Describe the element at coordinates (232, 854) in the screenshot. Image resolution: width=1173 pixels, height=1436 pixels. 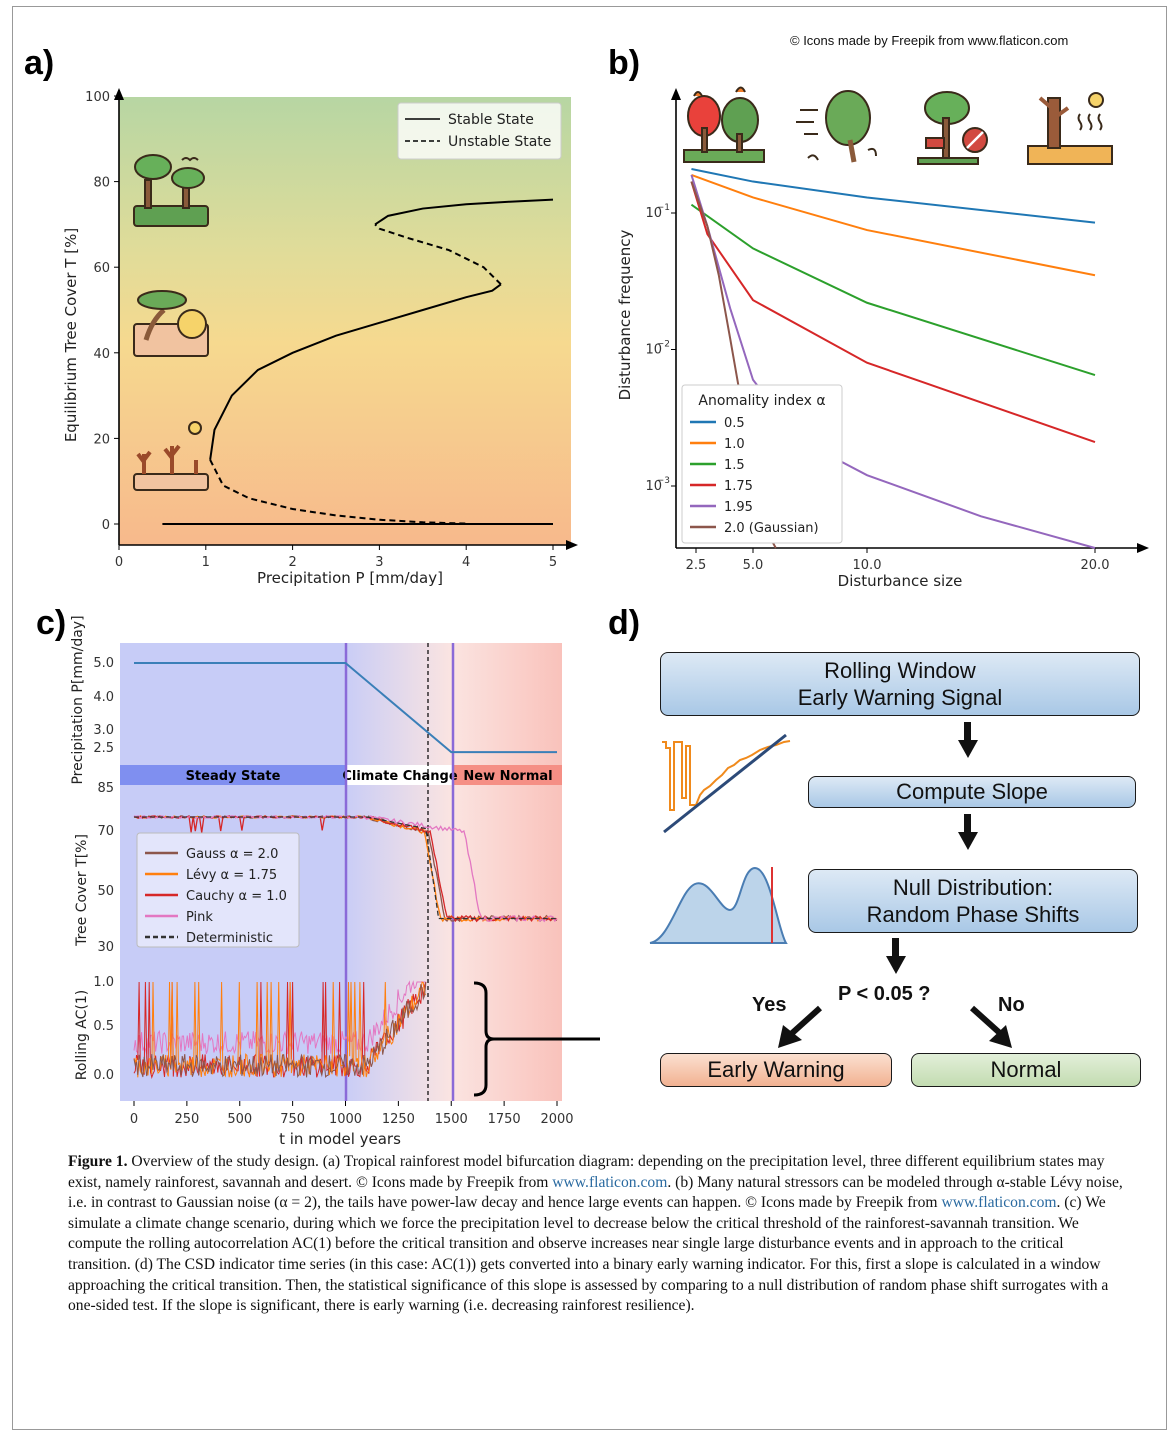
I see `legend-c-label: Gauss α = 2.0` at that location.